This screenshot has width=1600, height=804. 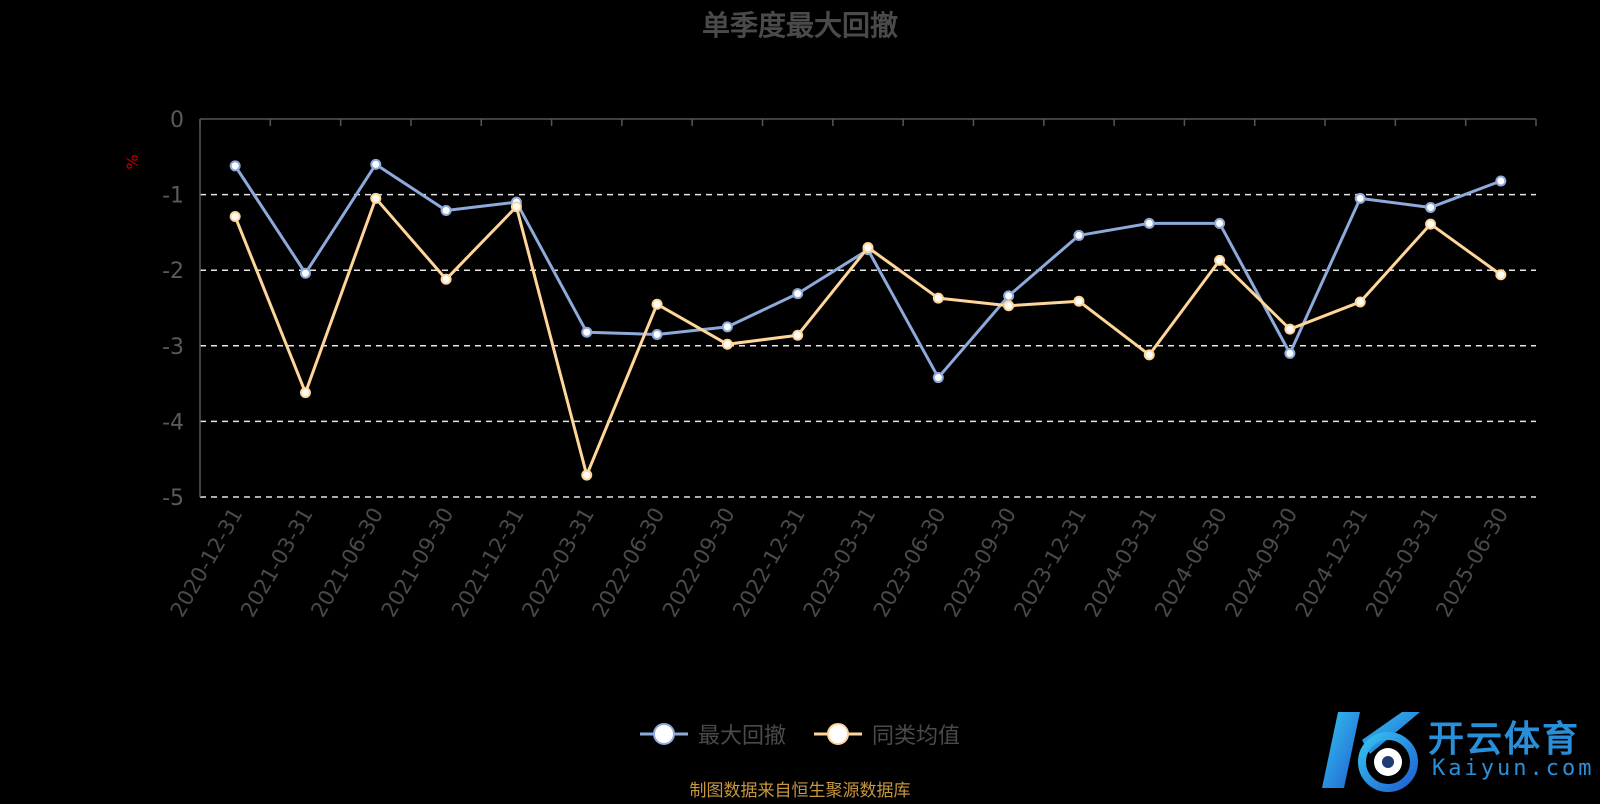 What do you see at coordinates (173, 498) in the screenshot?
I see `y-tick-label: -5` at bounding box center [173, 498].